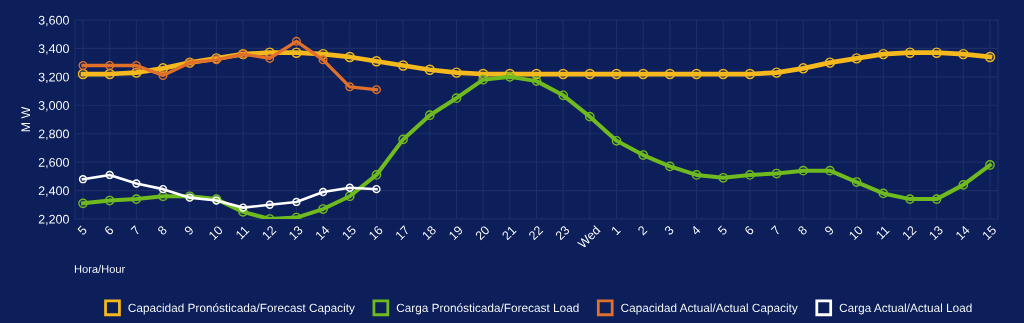  I want to click on y-tick-label: 2,200, so click(53, 220).